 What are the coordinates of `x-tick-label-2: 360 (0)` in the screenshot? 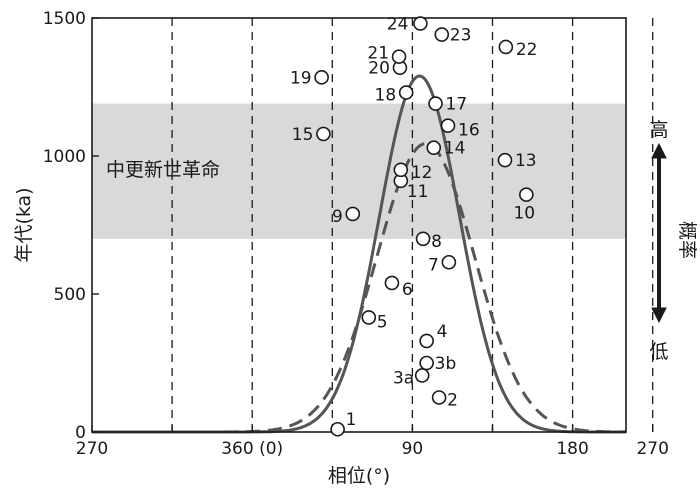 It's located at (252, 449).